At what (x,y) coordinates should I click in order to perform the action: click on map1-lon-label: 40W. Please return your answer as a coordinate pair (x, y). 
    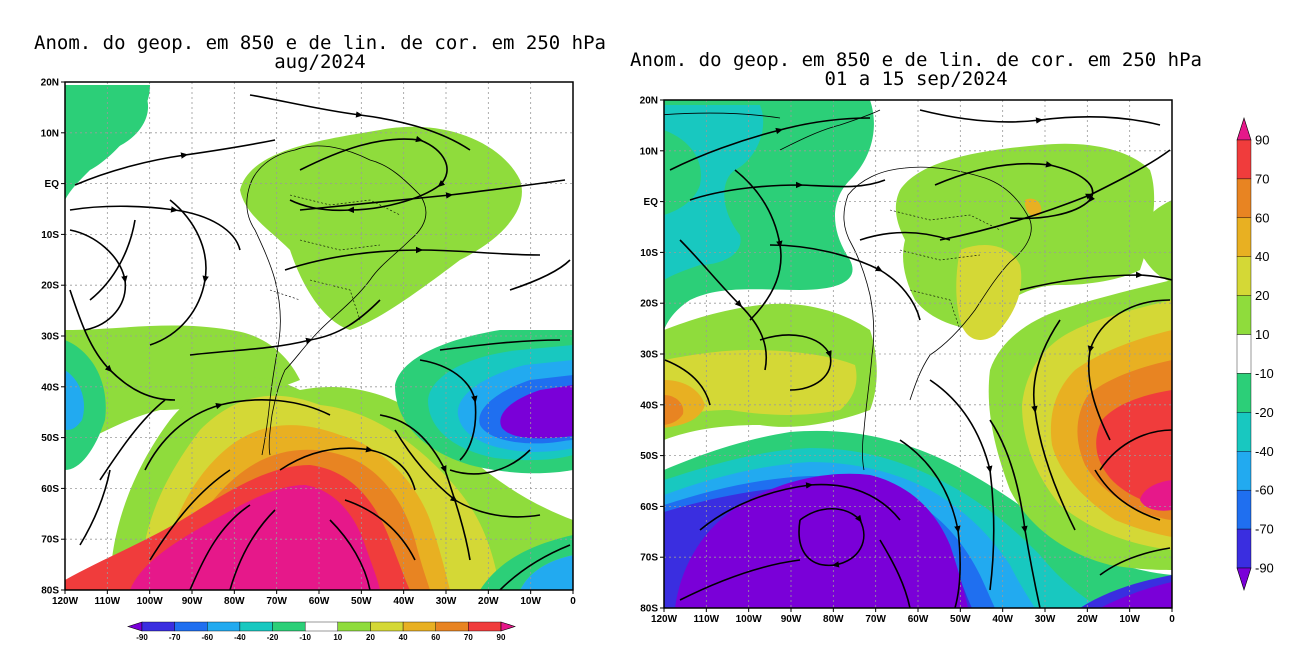
    Looking at the image, I should click on (403, 601).